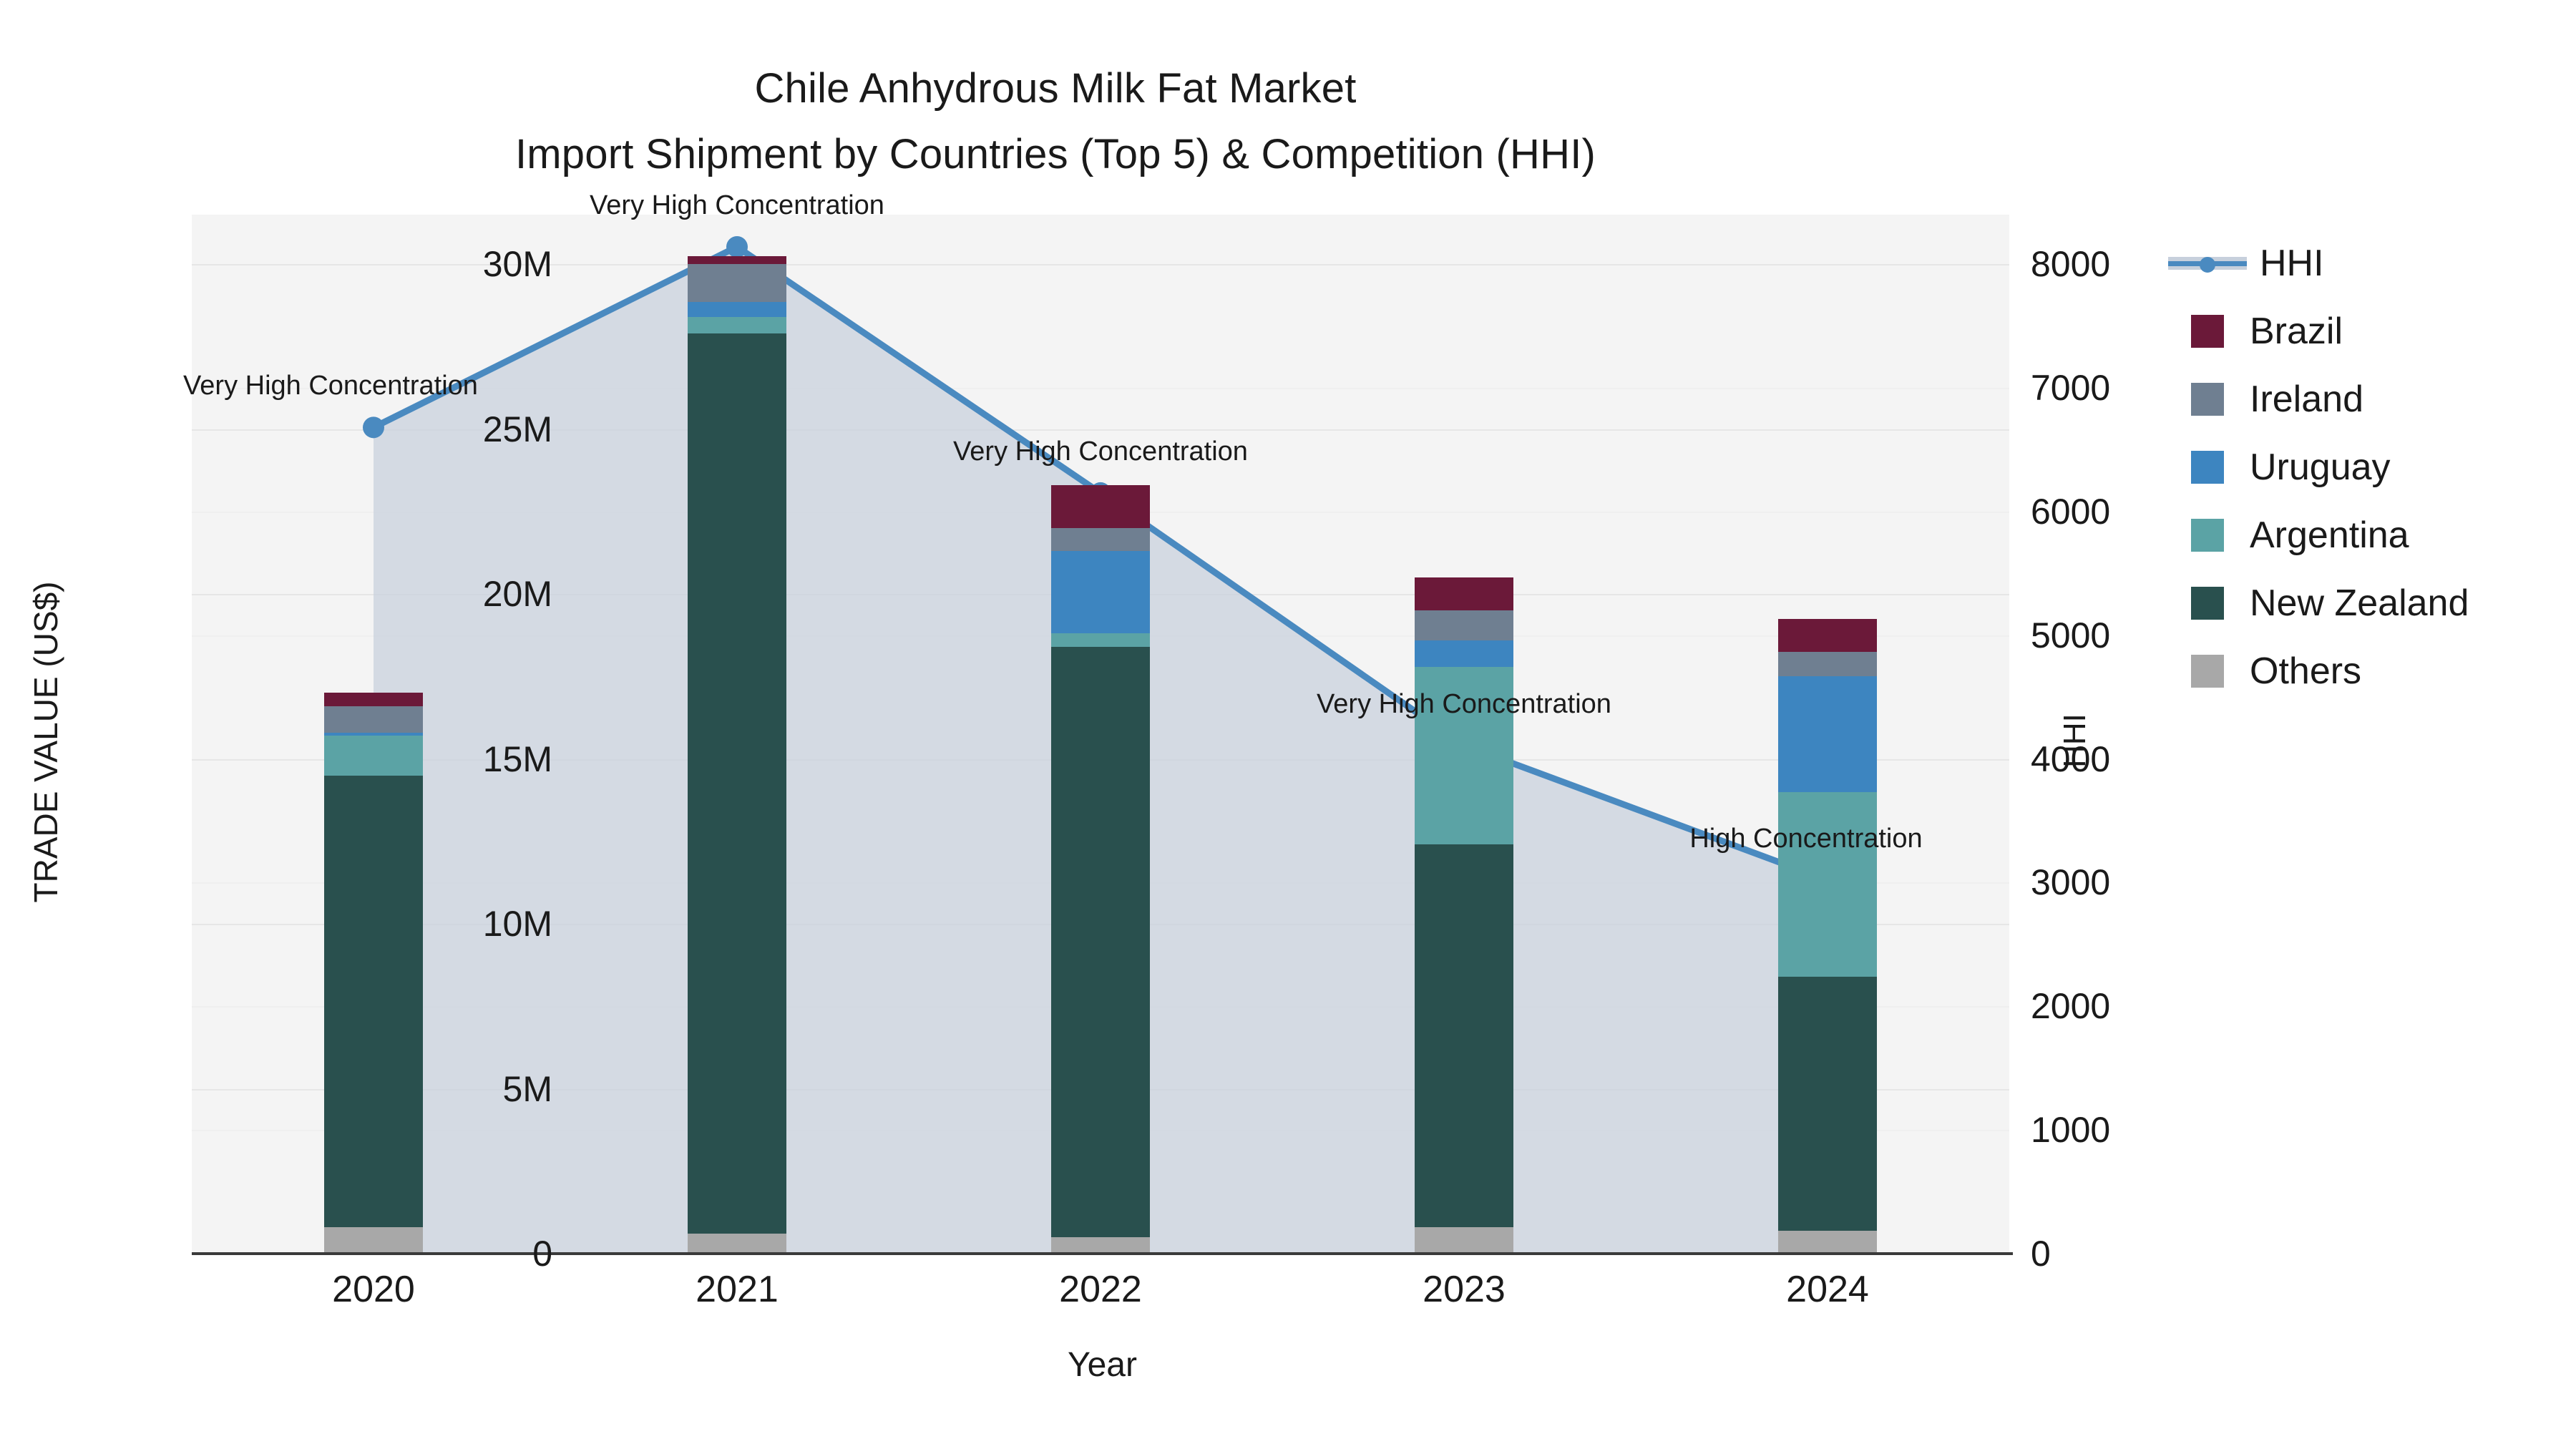 This screenshot has width=2576, height=1449. What do you see at coordinates (2359, 603) in the screenshot?
I see `legend-item-label: New Zealand` at bounding box center [2359, 603].